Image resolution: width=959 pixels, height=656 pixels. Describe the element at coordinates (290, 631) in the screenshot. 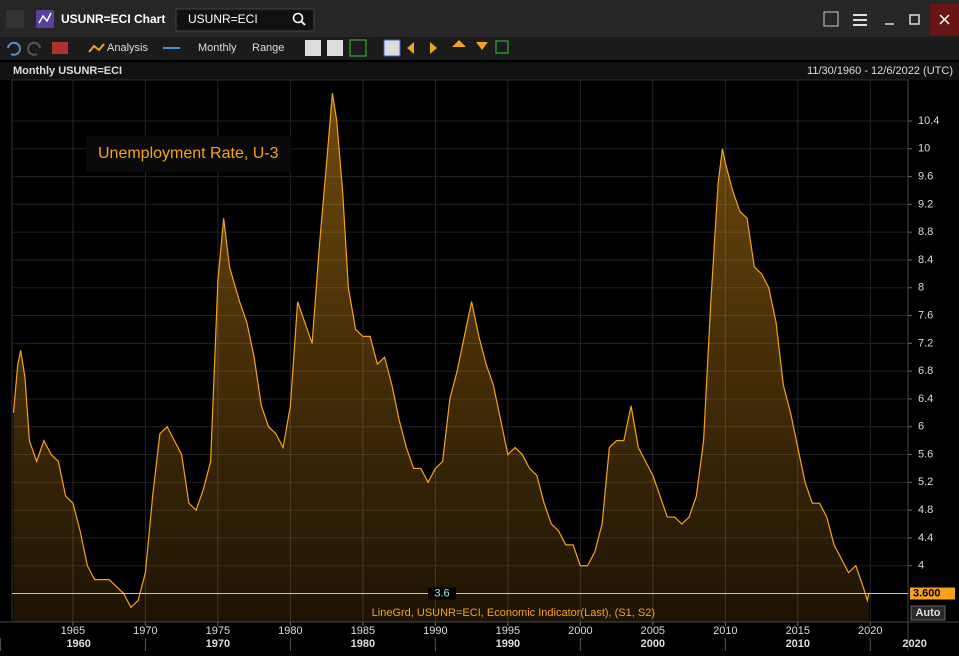

I see `x-tick-label: 1980` at that location.